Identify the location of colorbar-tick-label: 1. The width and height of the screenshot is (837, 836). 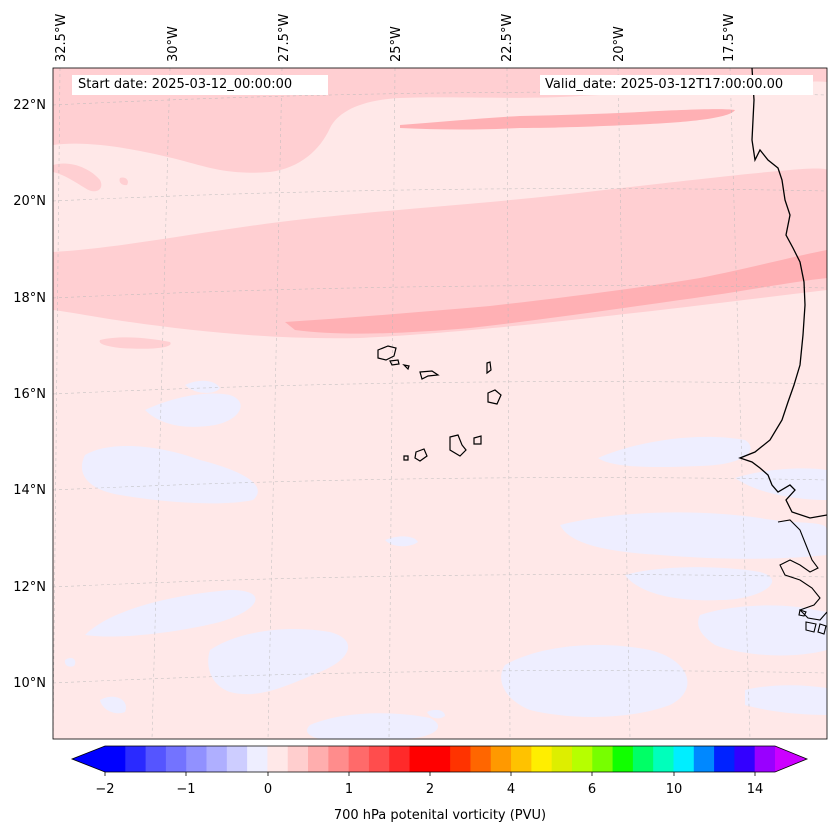
(349, 789).